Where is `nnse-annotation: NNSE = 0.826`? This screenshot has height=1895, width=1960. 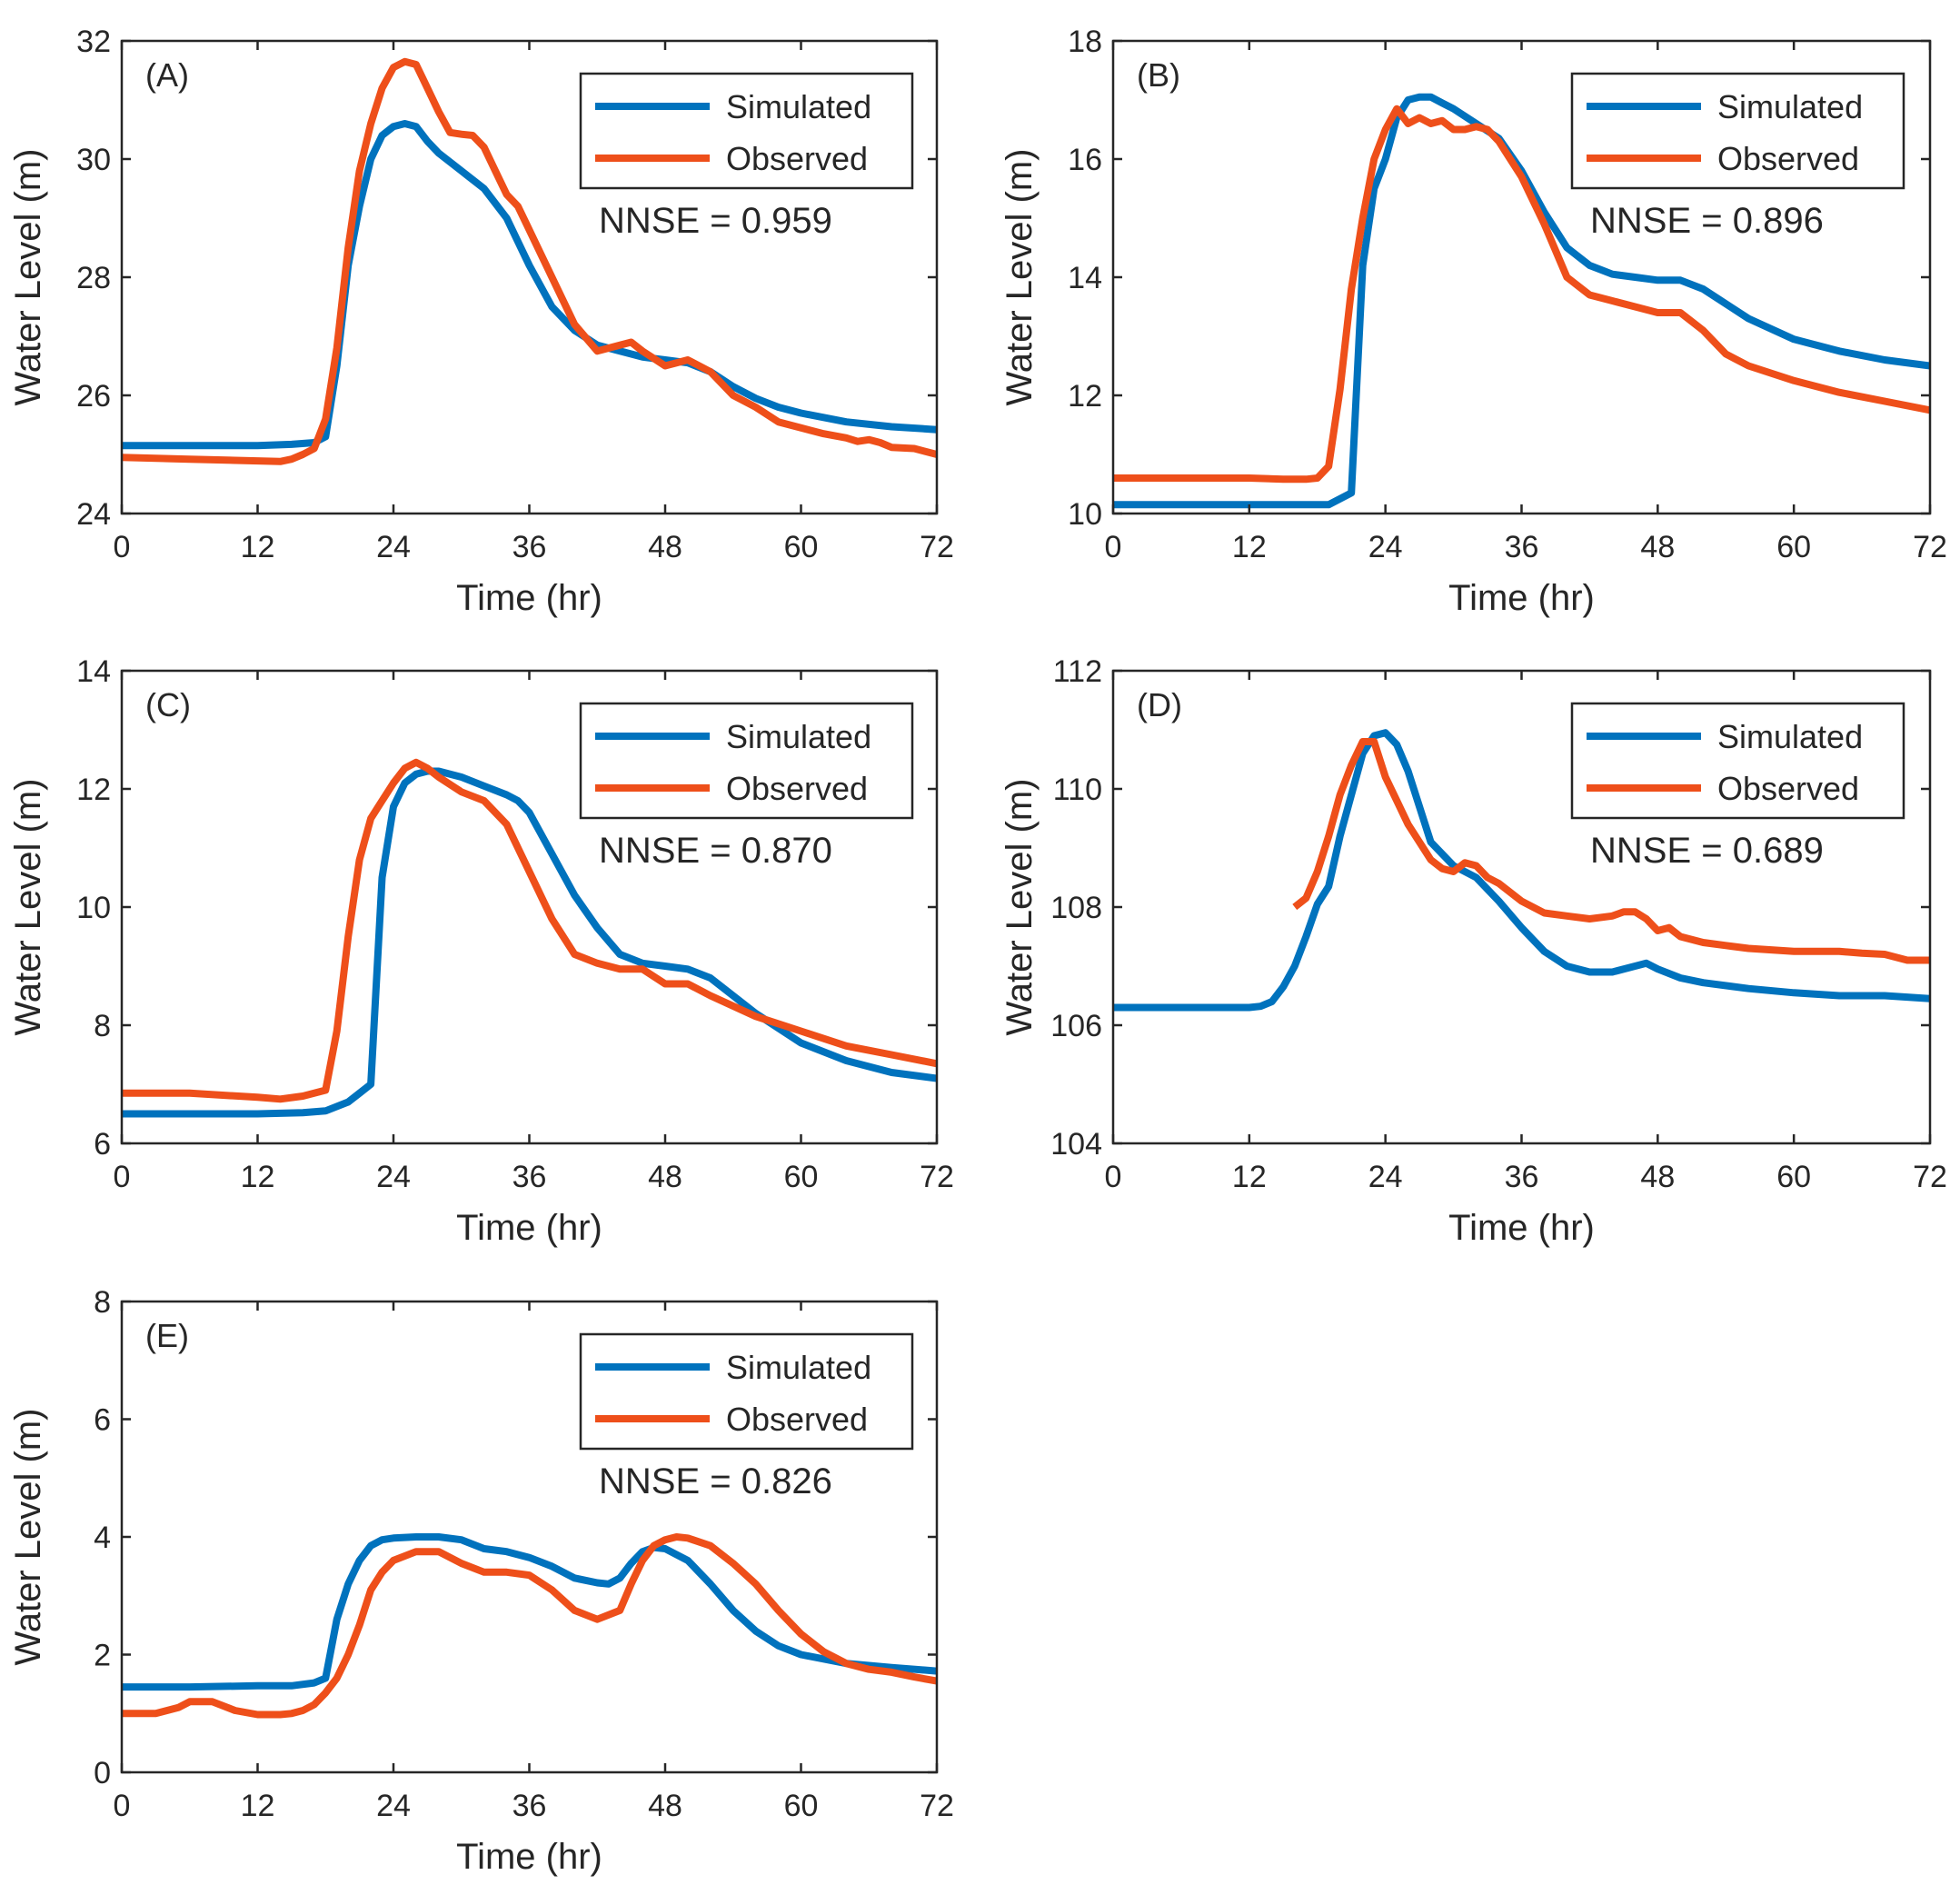
nnse-annotation: NNSE = 0.826 is located at coordinates (715, 1481).